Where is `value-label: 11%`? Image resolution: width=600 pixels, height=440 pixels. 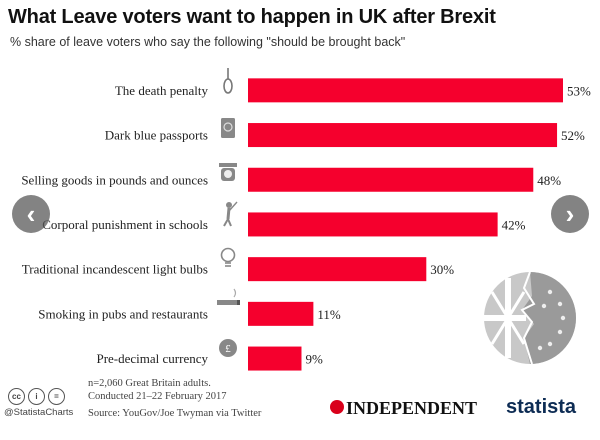 value-label: 11% is located at coordinates (329, 314).